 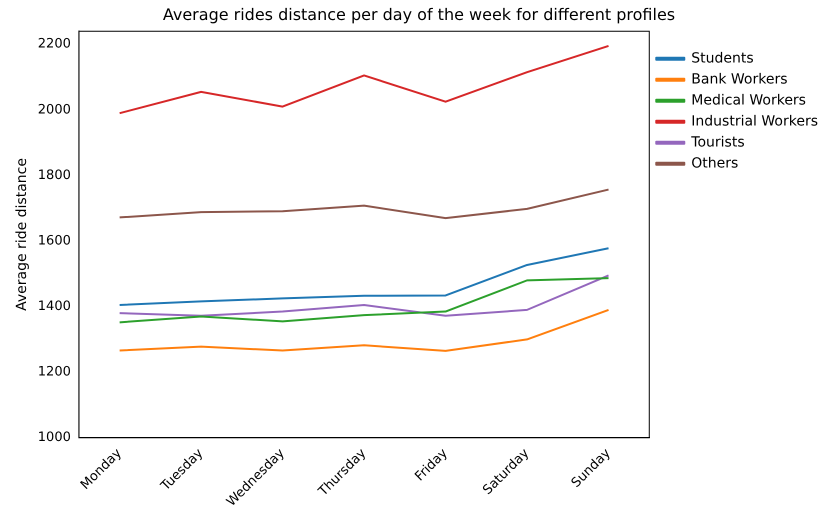 What do you see at coordinates (754, 121) in the screenshot?
I see `legend-label: Industrial Workers` at bounding box center [754, 121].